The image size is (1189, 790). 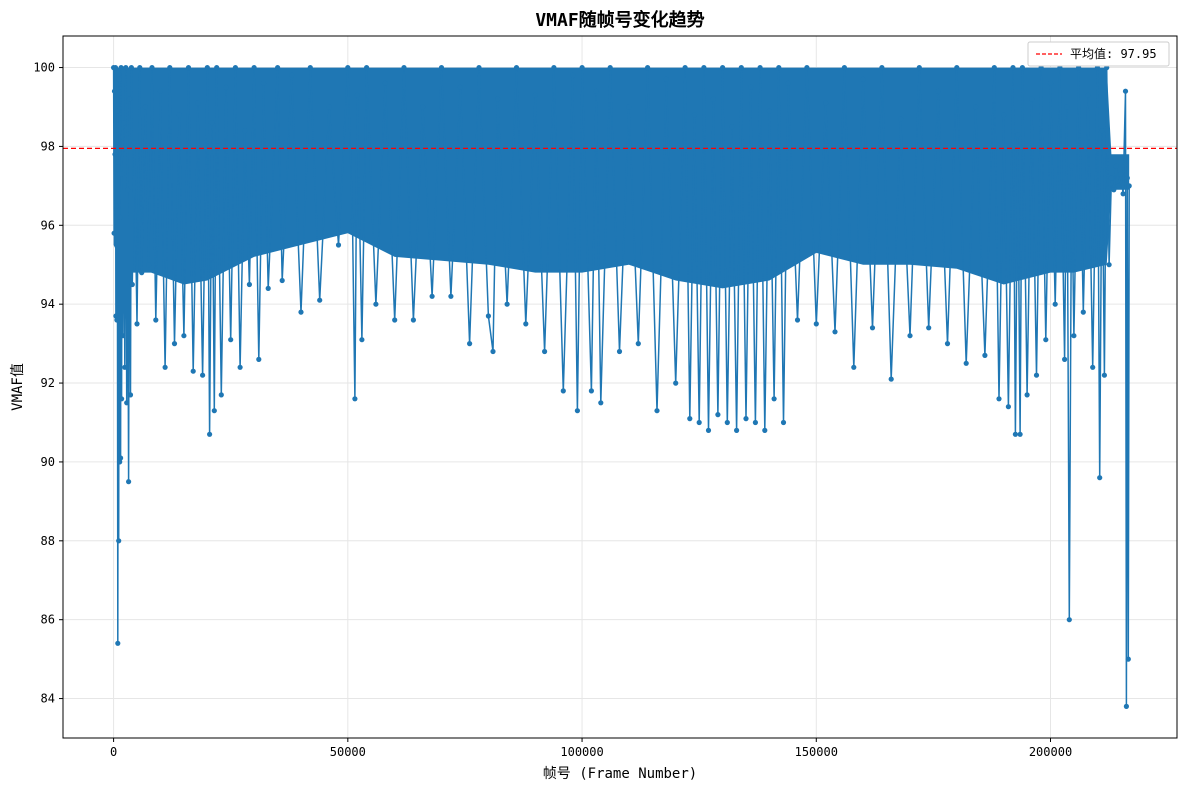 What do you see at coordinates (581, 752) in the screenshot?
I see `x-tick-label-2: 100000` at bounding box center [581, 752].